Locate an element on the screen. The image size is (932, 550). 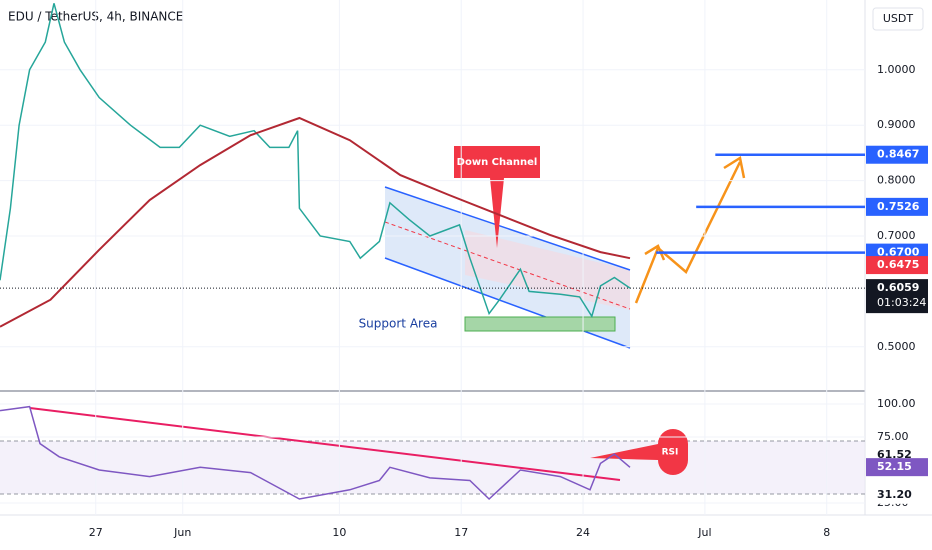
level-label: 31.20 is located at coordinates (894, 494).